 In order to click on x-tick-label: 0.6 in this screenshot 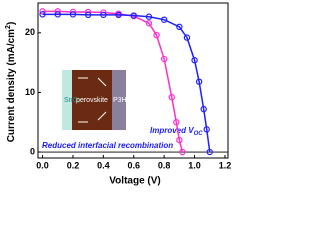, I will do `click(134, 165)`.